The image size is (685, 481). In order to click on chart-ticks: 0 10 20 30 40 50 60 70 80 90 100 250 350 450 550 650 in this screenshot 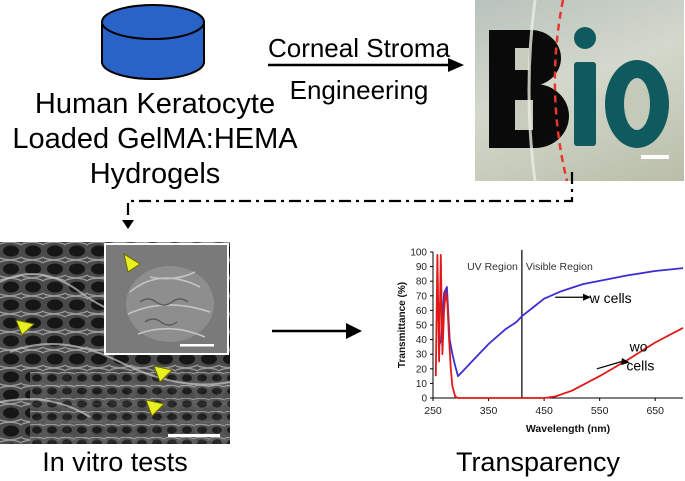, I will do `click(537, 333)`.